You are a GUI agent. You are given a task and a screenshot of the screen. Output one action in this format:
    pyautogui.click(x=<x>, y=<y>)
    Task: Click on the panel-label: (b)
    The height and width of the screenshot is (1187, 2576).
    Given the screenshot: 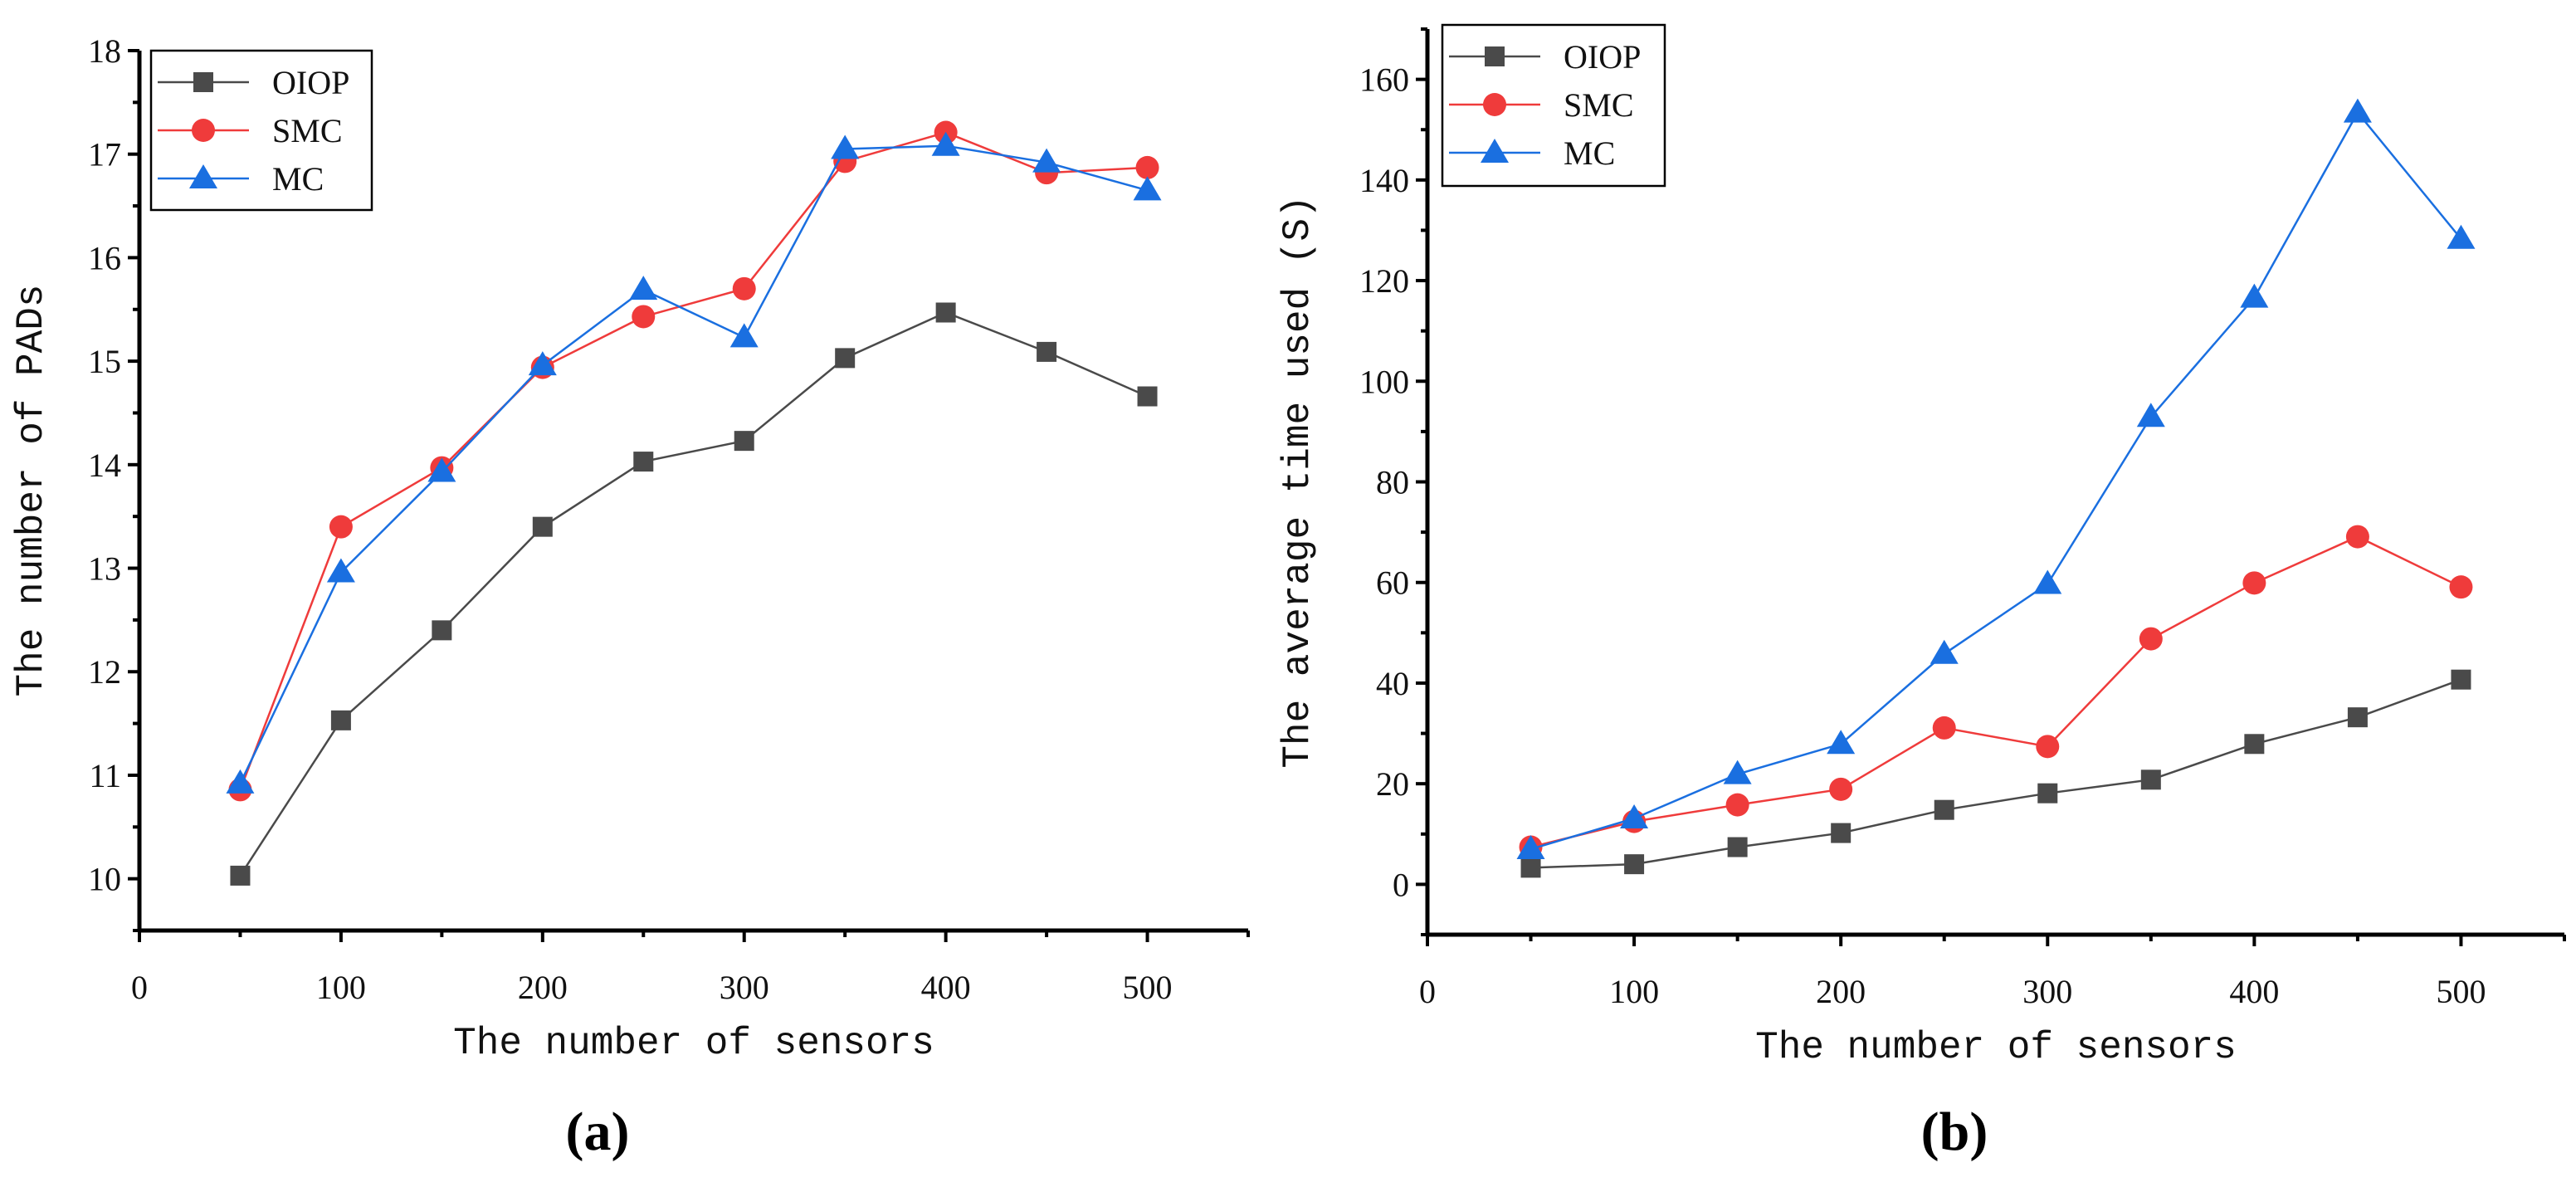 What is the action you would take?
    pyautogui.click(x=1955, y=1132)
    